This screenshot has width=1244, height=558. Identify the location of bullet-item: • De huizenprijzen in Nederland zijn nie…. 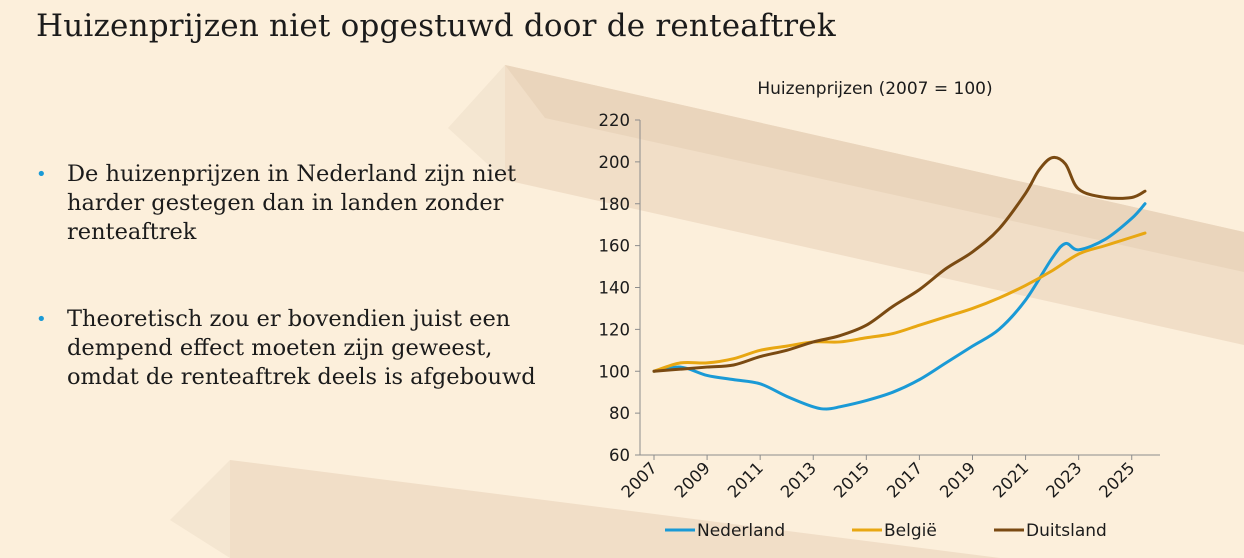
(301, 203).